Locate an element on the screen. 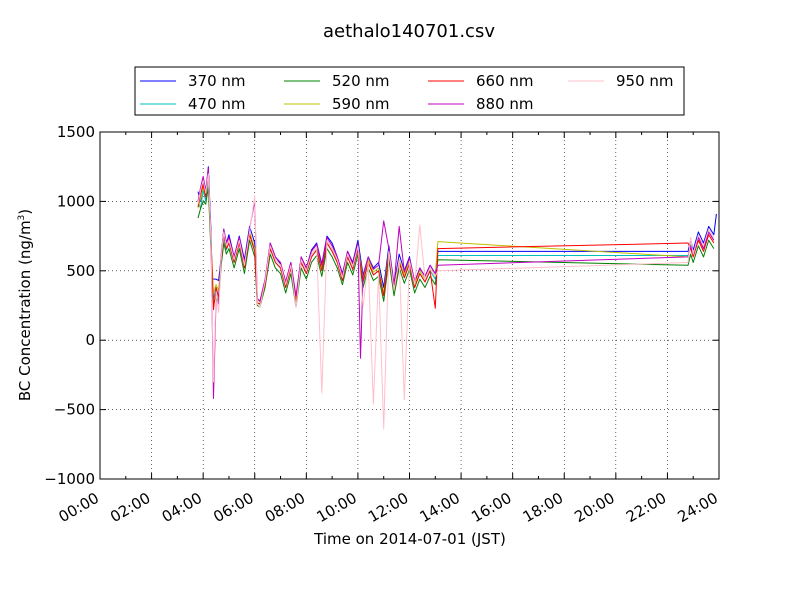  y-axis-label: BC Concentration (ng/m3) is located at coordinates (25, 305).